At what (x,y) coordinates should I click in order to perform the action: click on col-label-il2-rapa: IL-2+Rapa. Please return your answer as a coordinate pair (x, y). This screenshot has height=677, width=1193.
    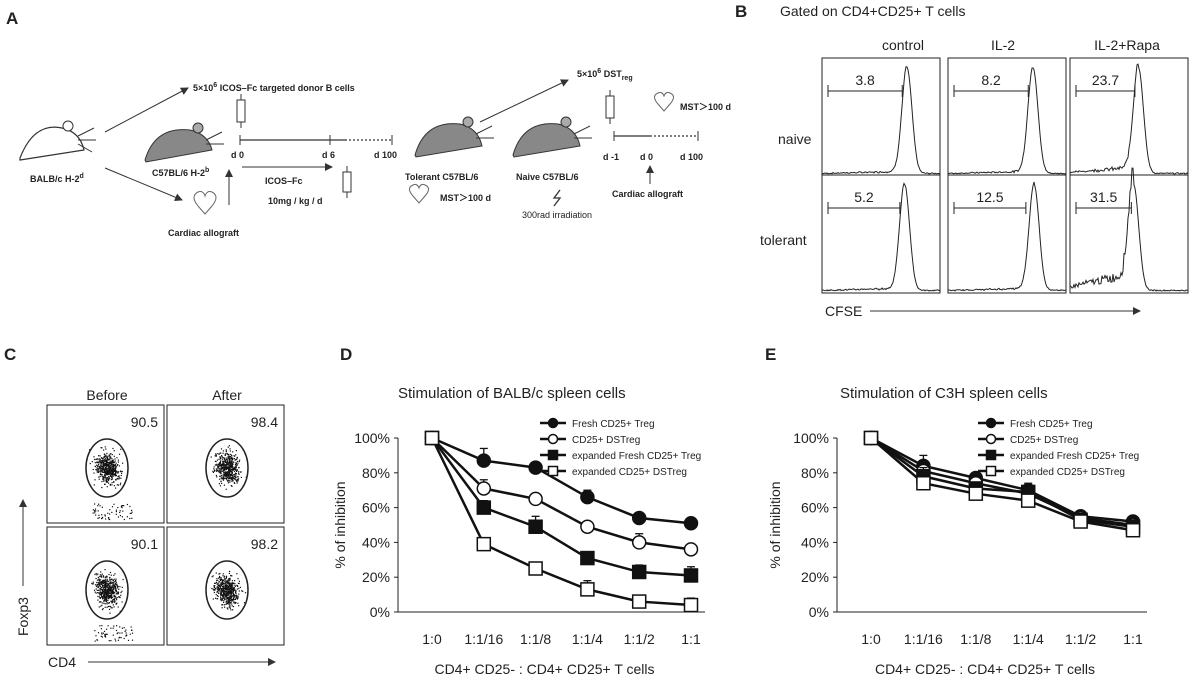
    Looking at the image, I should click on (1127, 45).